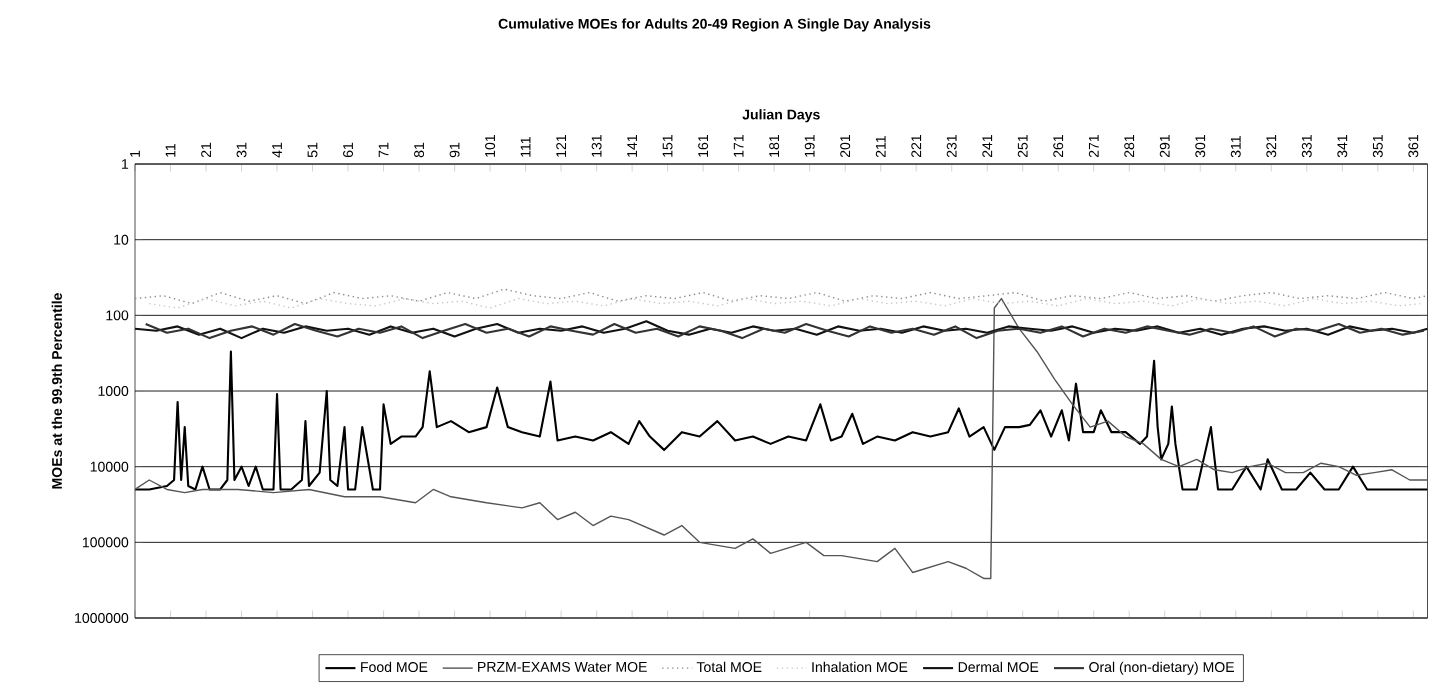 This screenshot has height=691, width=1429. What do you see at coordinates (241, 150) in the screenshot?
I see `x-tick-label: 31` at bounding box center [241, 150].